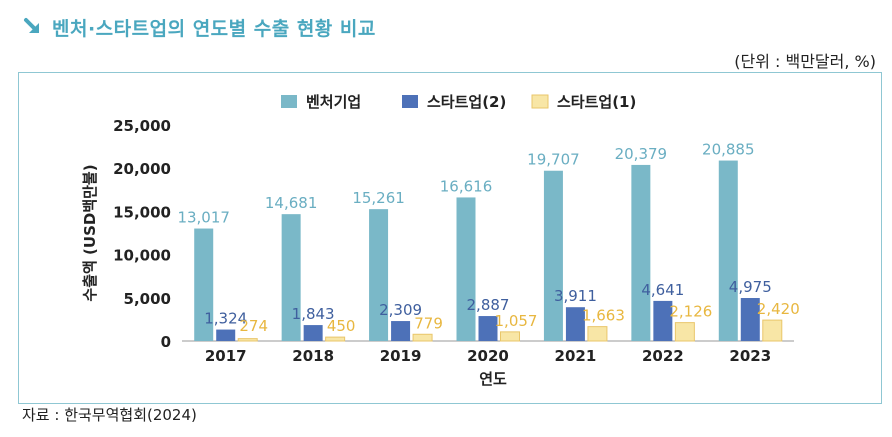  I want to click on data-label-venture: 15,261, so click(378, 198).